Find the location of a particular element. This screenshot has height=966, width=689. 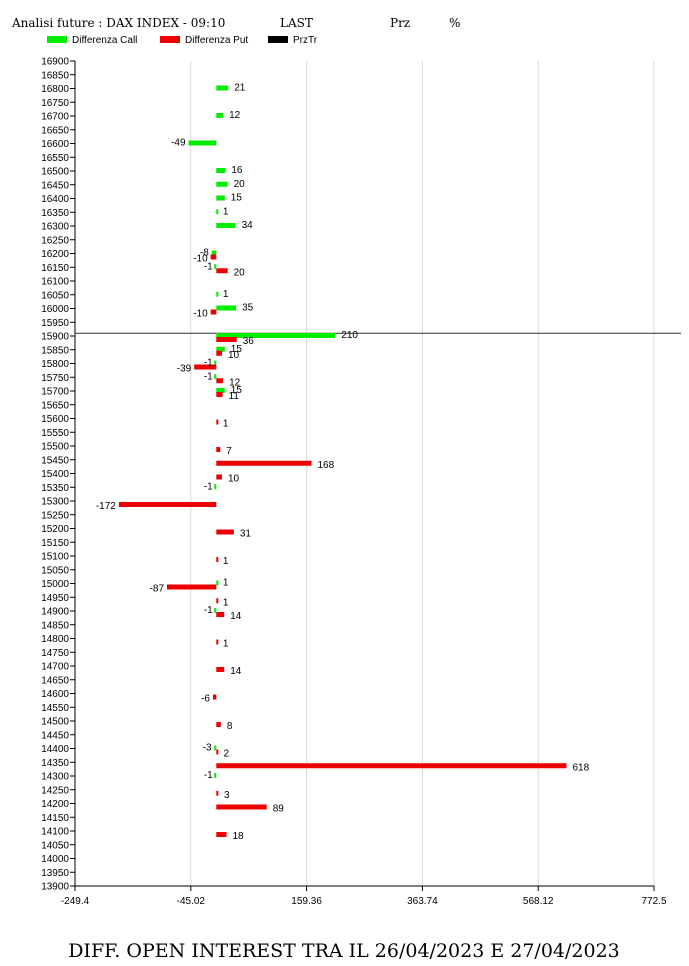

put-value-label: -87 is located at coordinates (157, 589).